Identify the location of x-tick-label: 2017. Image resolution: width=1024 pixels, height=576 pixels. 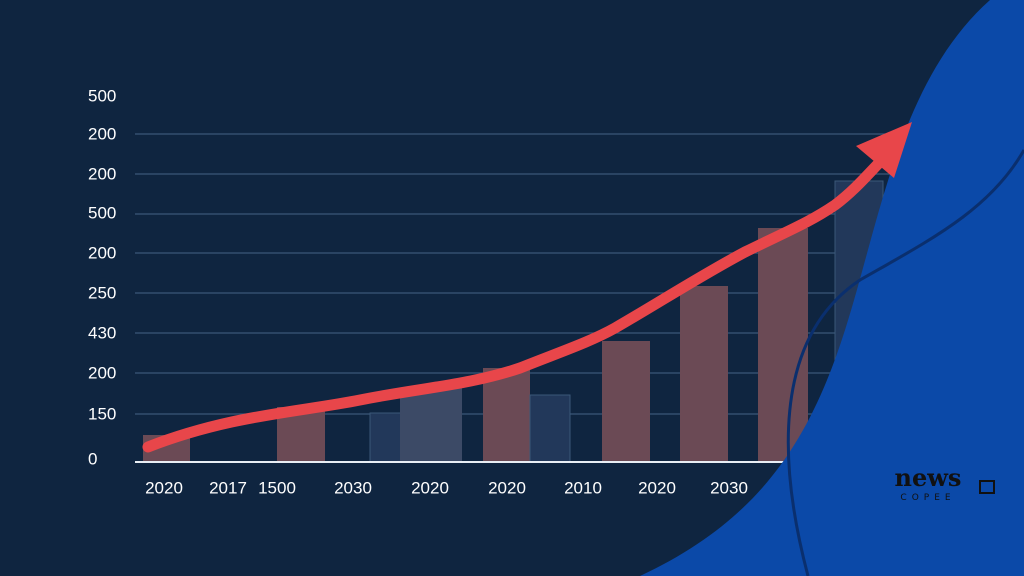
(228, 487).